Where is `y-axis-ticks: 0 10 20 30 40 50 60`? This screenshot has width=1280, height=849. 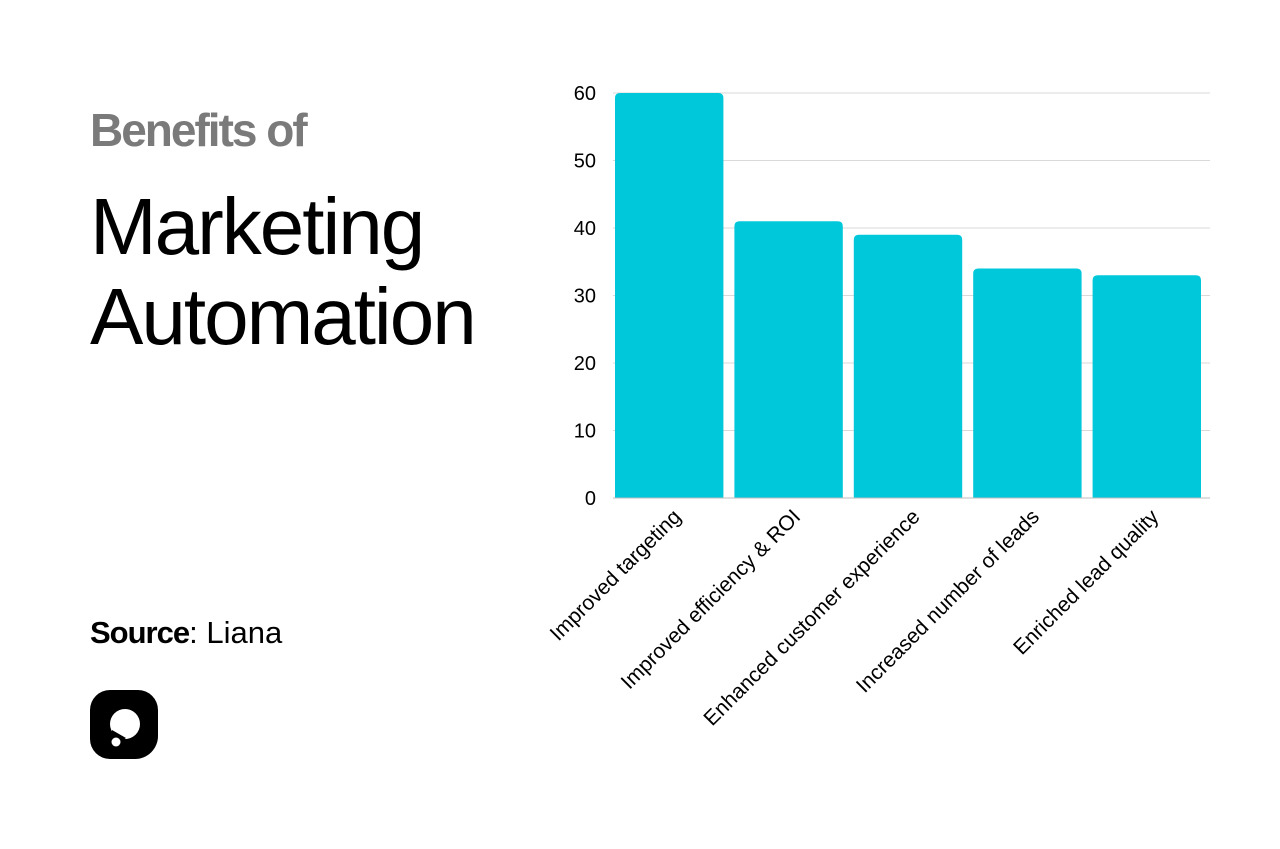 y-axis-ticks: 0 10 20 30 40 50 60 is located at coordinates (585, 296).